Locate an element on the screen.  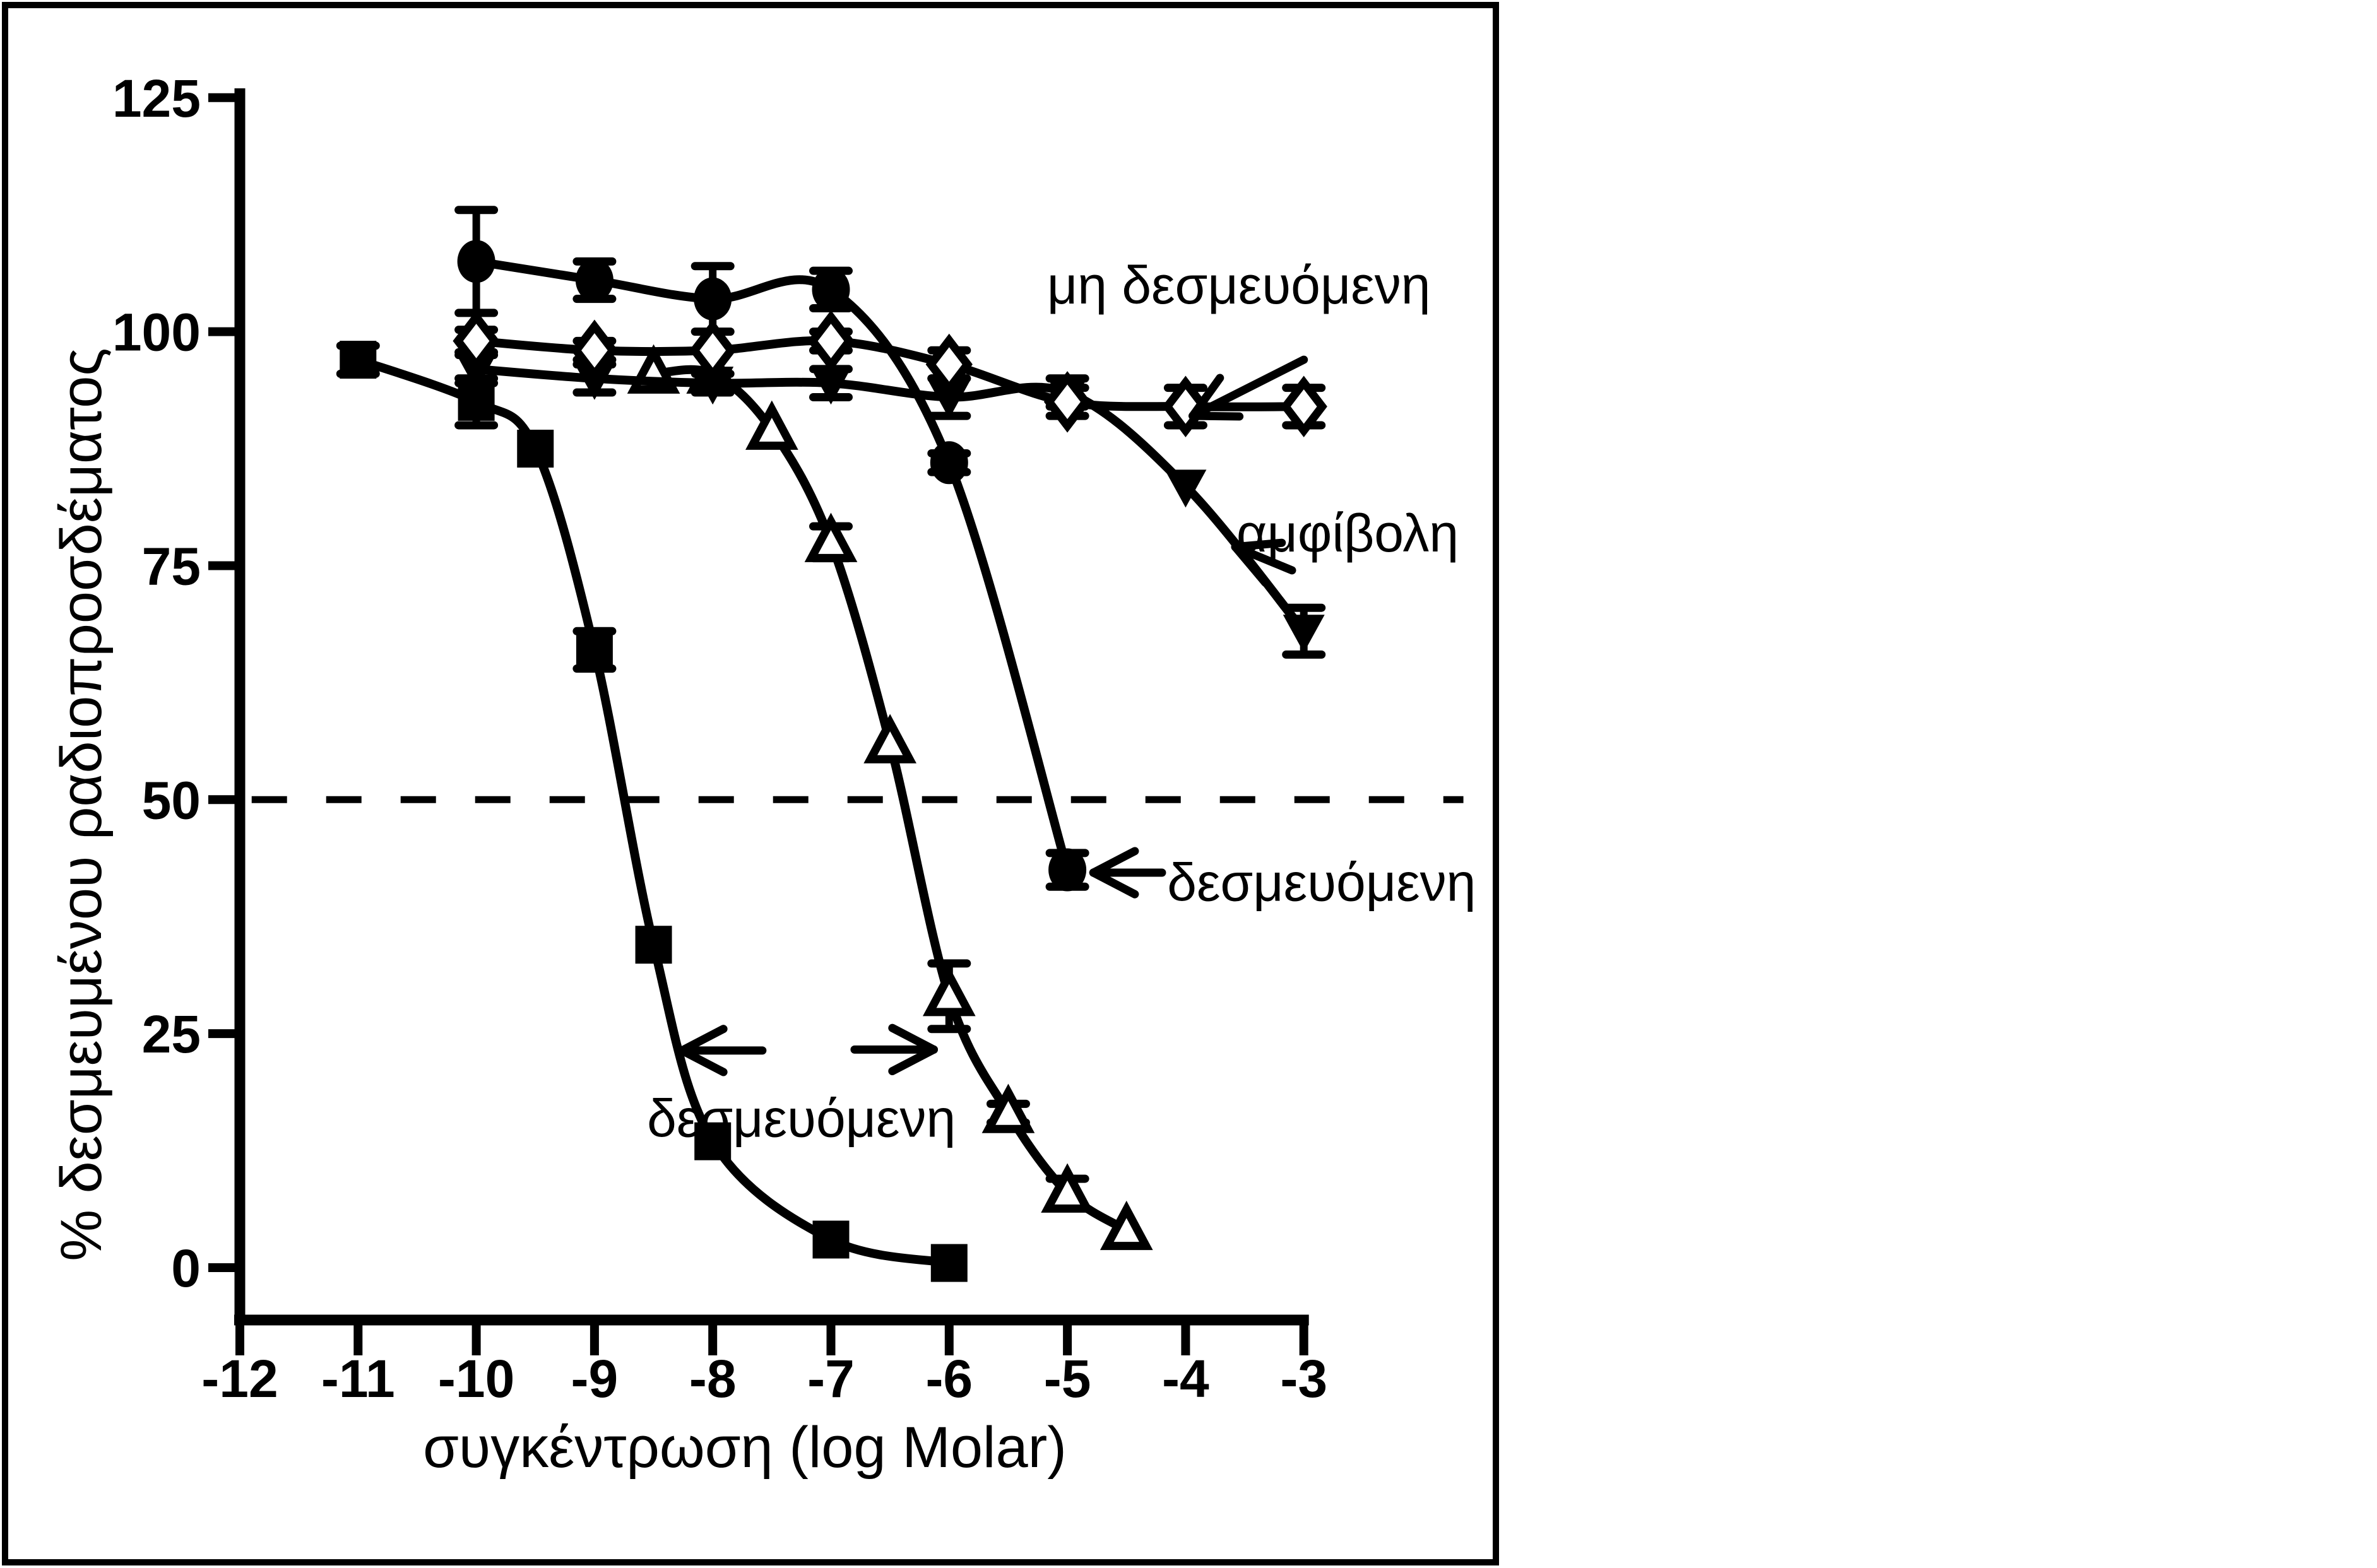
series-non-binding is located at coordinates (890, 373).